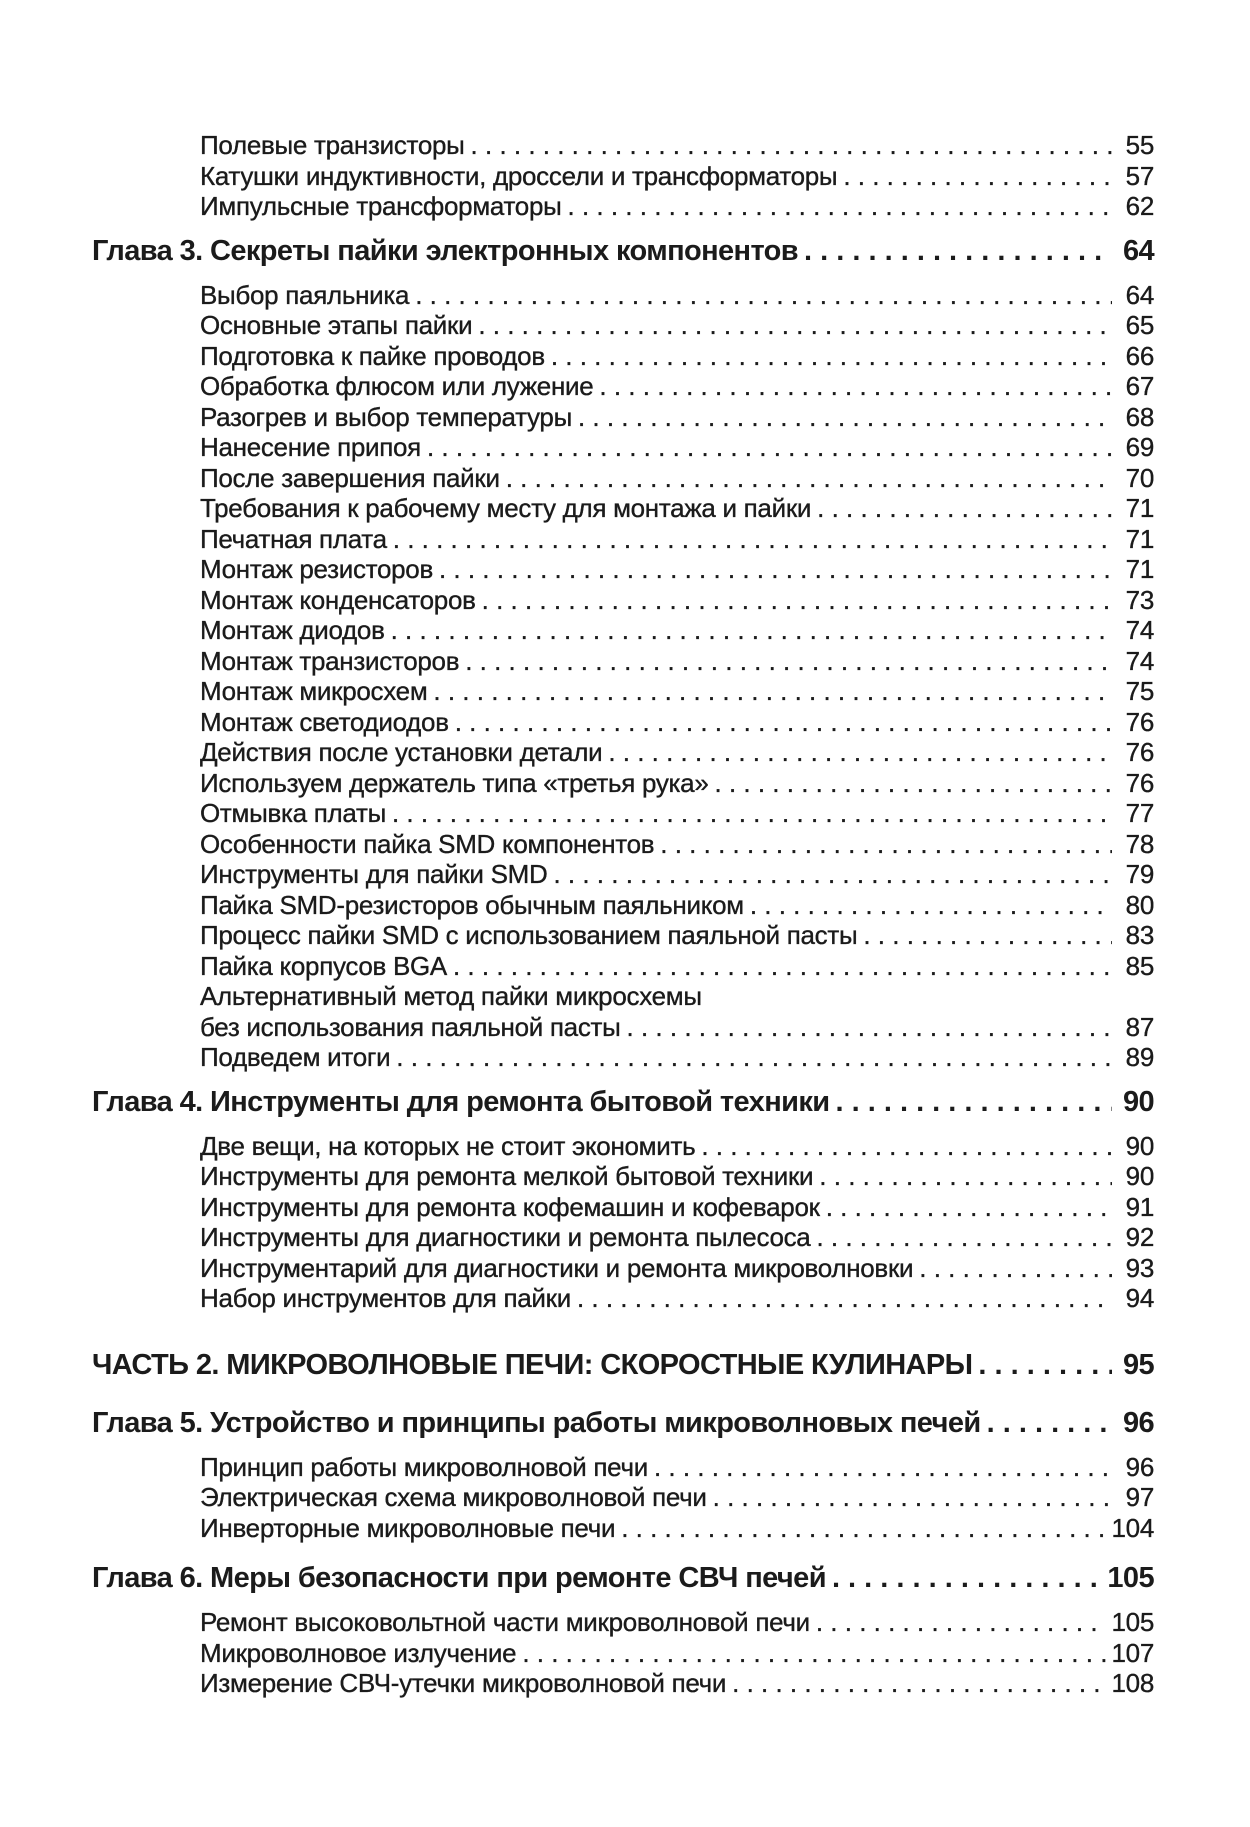  Describe the element at coordinates (317, 569) in the screenshot. I see `toc-entry-title: Монтаж резисторов` at that location.